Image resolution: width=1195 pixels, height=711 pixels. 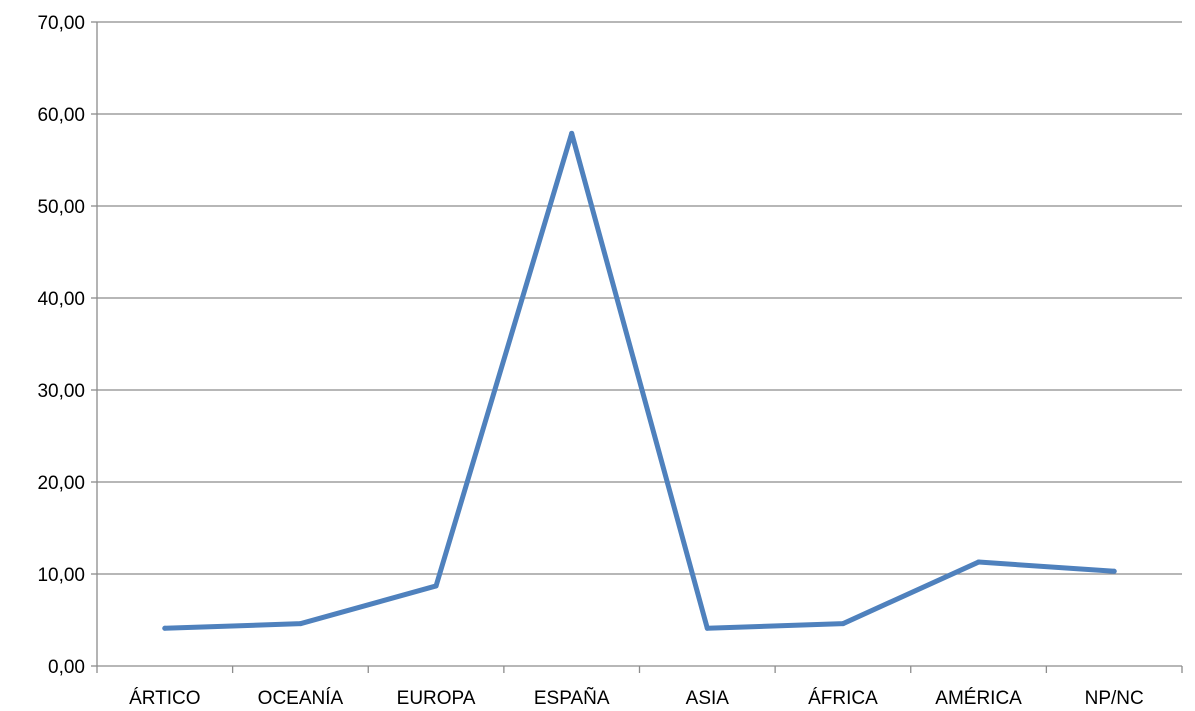 What do you see at coordinates (61, 299) in the screenshot?
I see `y-tick-label: 40,00` at bounding box center [61, 299].